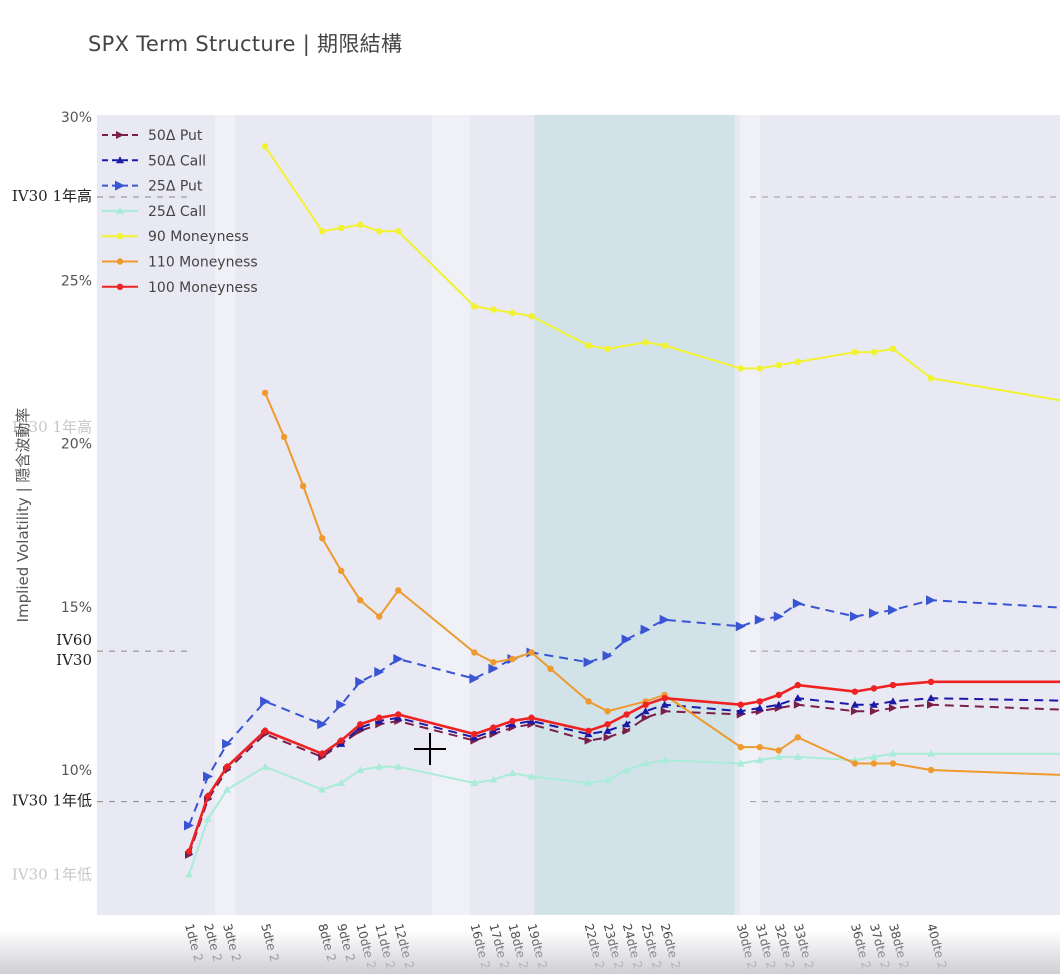 This screenshot has height=974, width=1060. What do you see at coordinates (430, 749) in the screenshot?
I see `crosshair-cursor` at bounding box center [430, 749].